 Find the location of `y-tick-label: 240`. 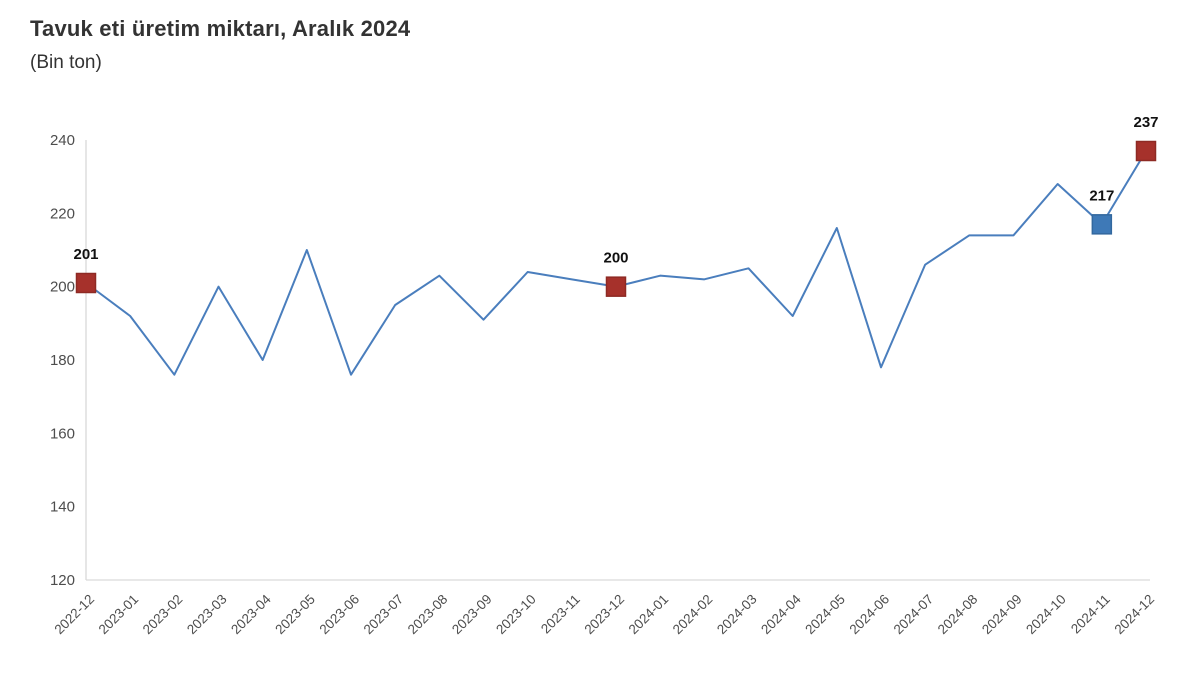

y-tick-label: 240 is located at coordinates (62, 140).